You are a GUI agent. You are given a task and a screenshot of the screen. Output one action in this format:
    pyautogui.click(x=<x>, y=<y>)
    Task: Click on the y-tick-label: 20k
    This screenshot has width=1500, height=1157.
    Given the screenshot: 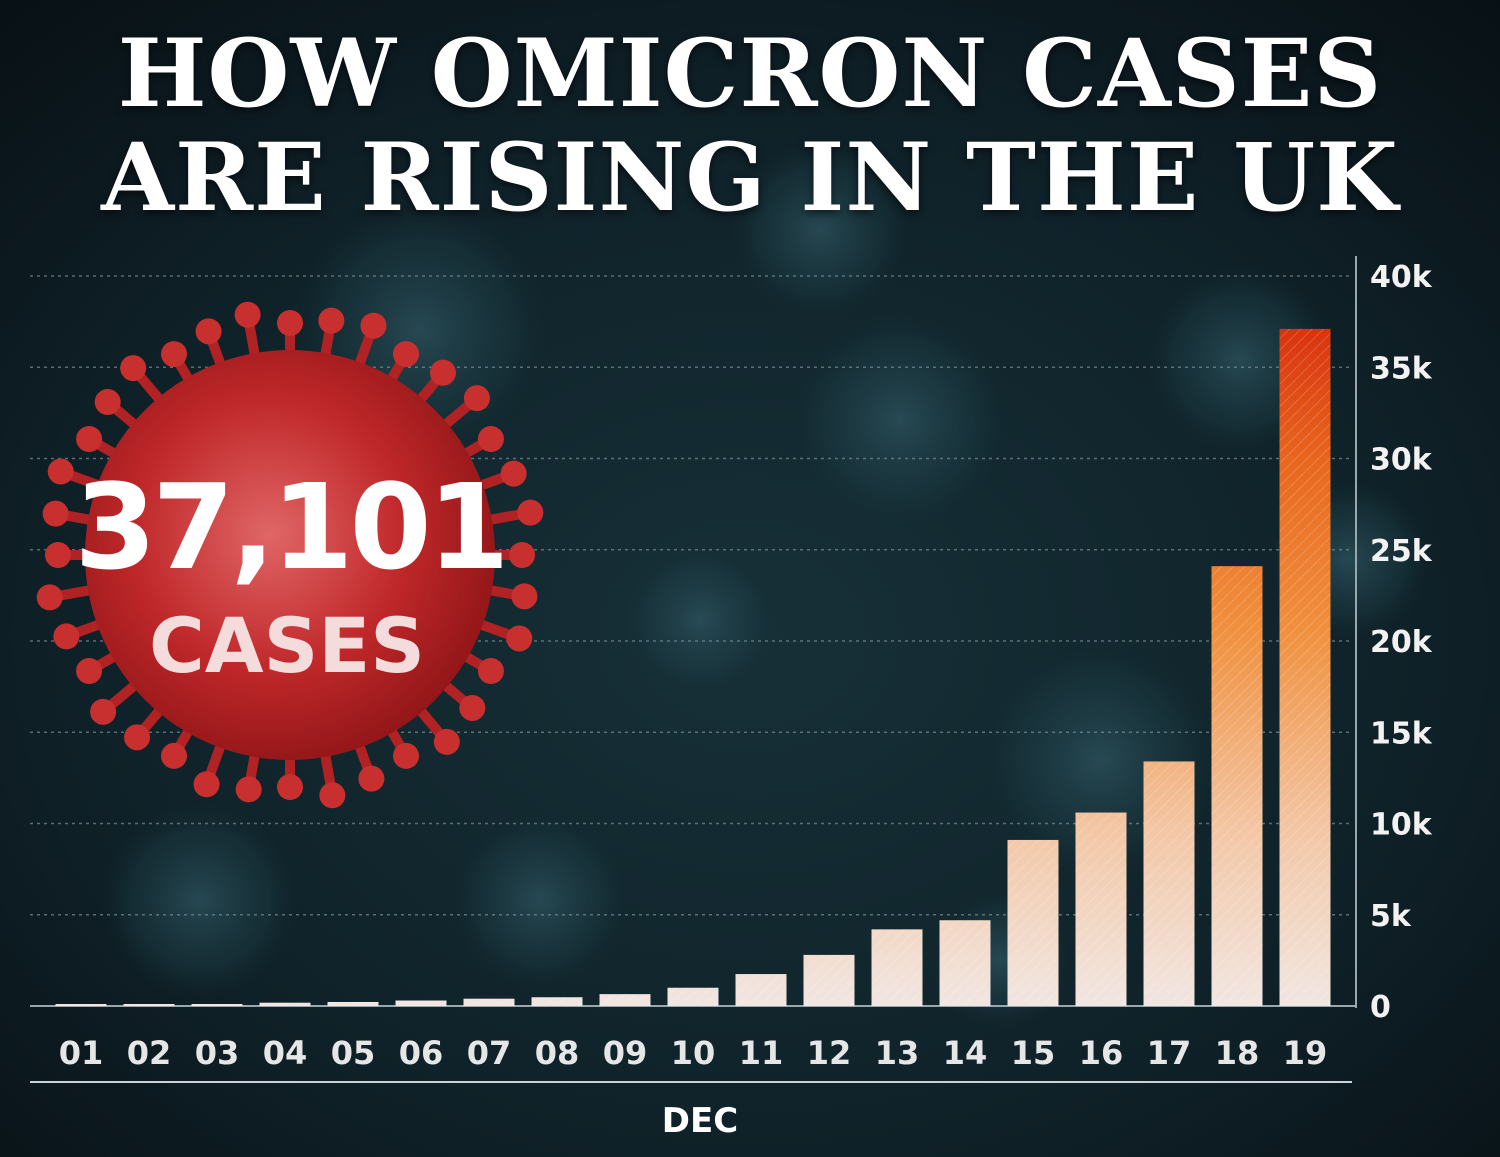 What is the action you would take?
    pyautogui.click(x=1401, y=642)
    